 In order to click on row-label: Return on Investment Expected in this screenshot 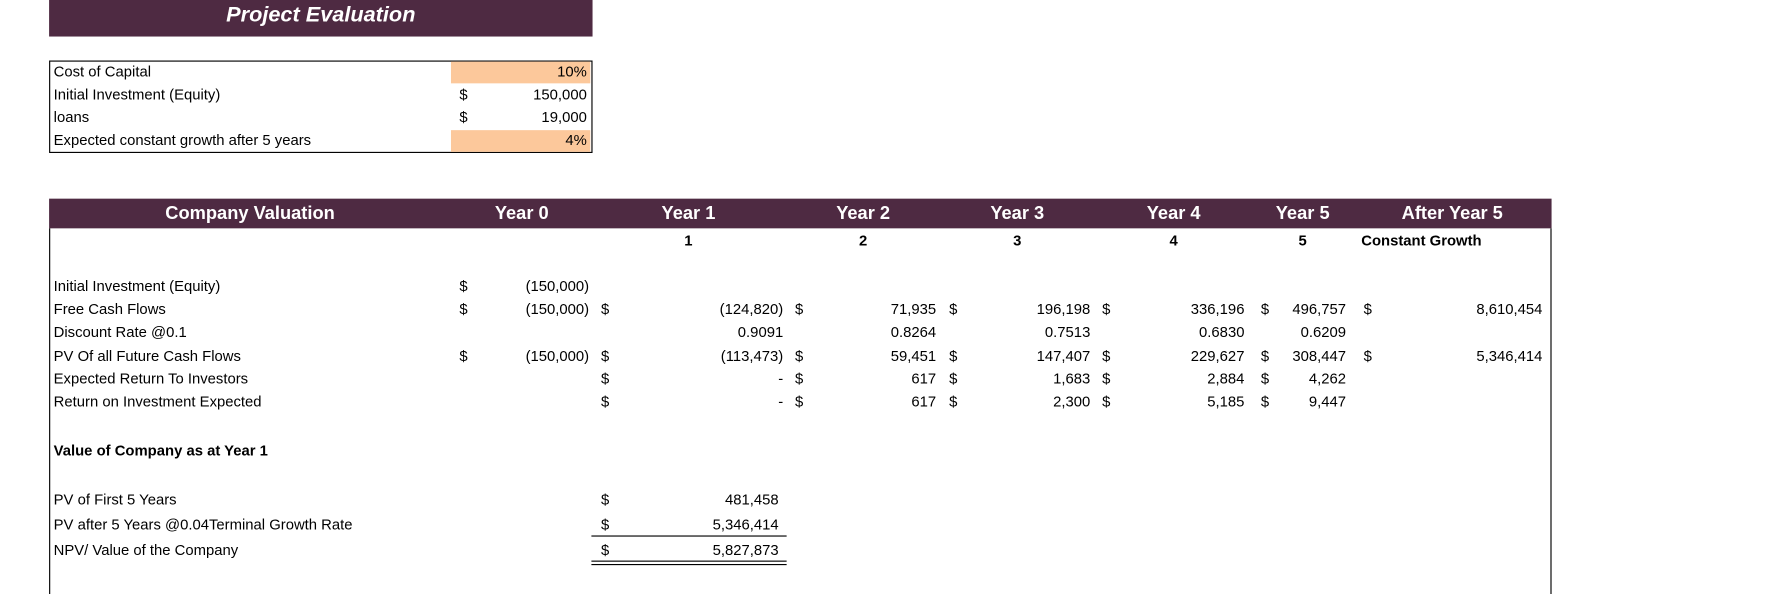, I will do `click(157, 401)`.